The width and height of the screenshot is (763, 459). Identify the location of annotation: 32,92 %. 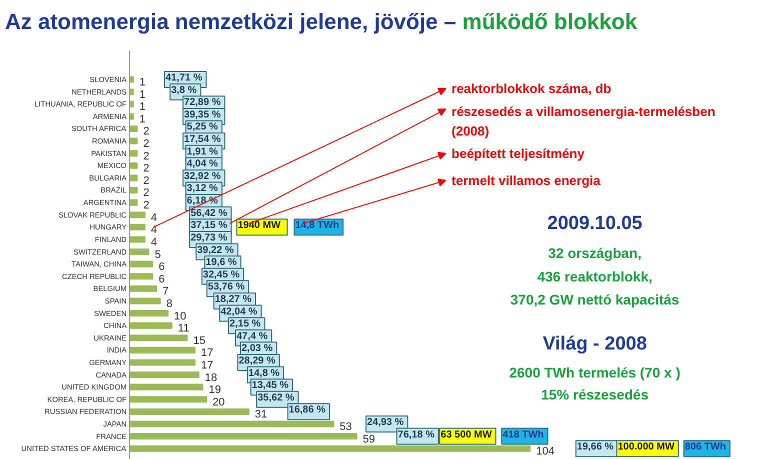
(202, 176).